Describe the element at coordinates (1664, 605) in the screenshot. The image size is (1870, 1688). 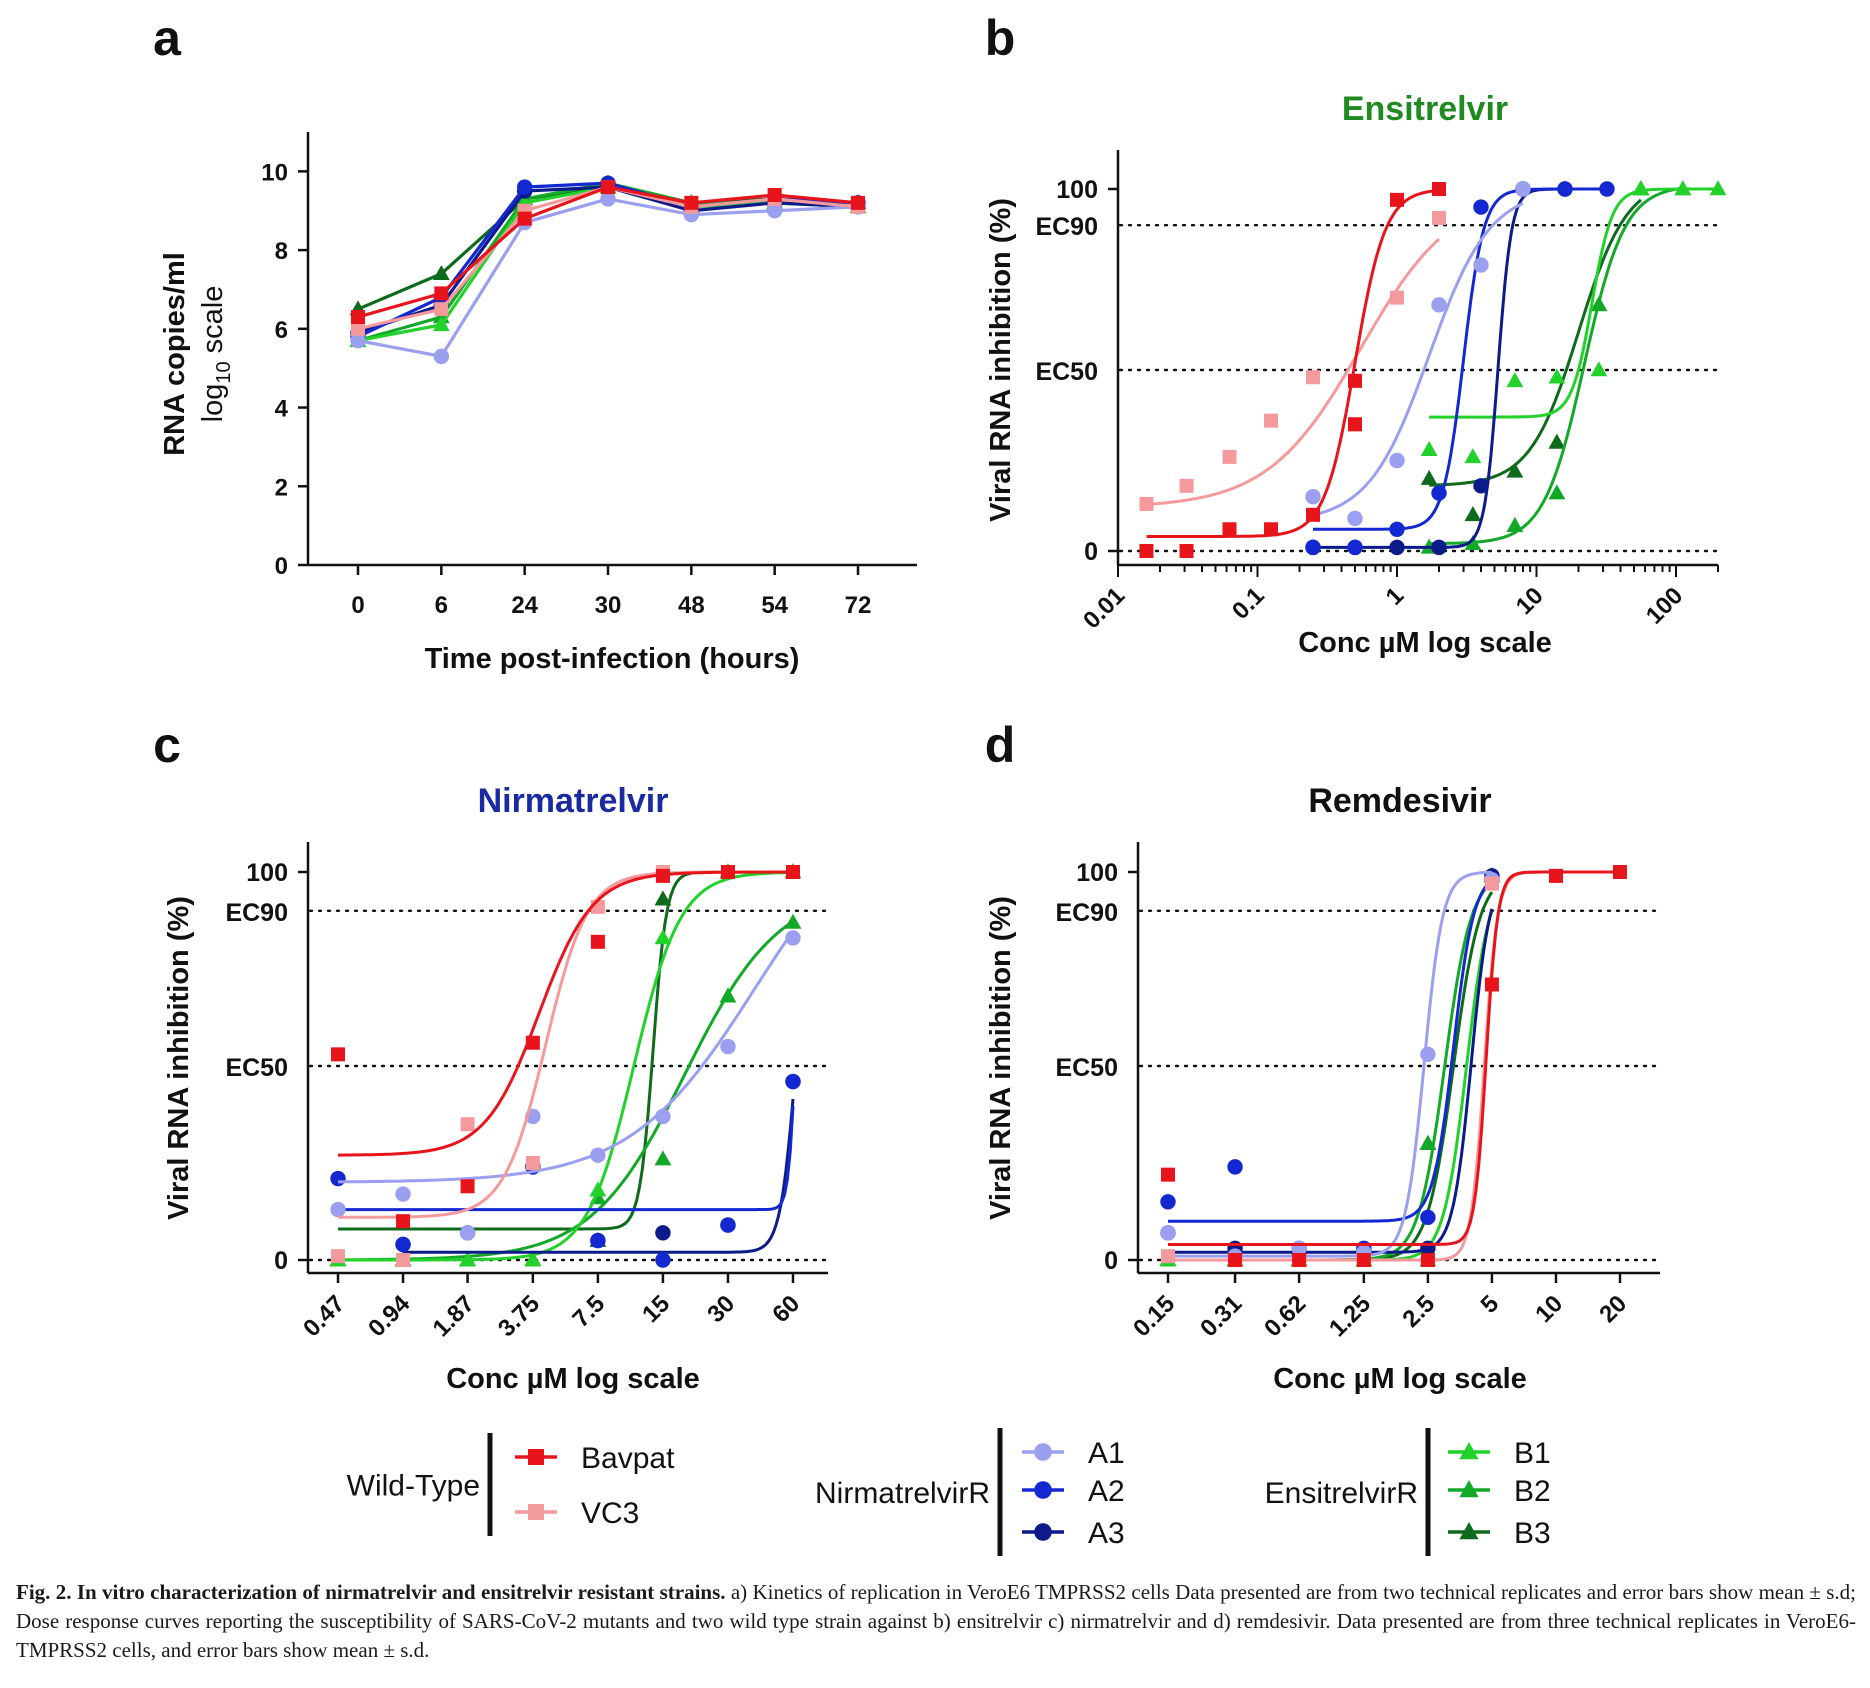
I see `x-tick-label: 100` at that location.